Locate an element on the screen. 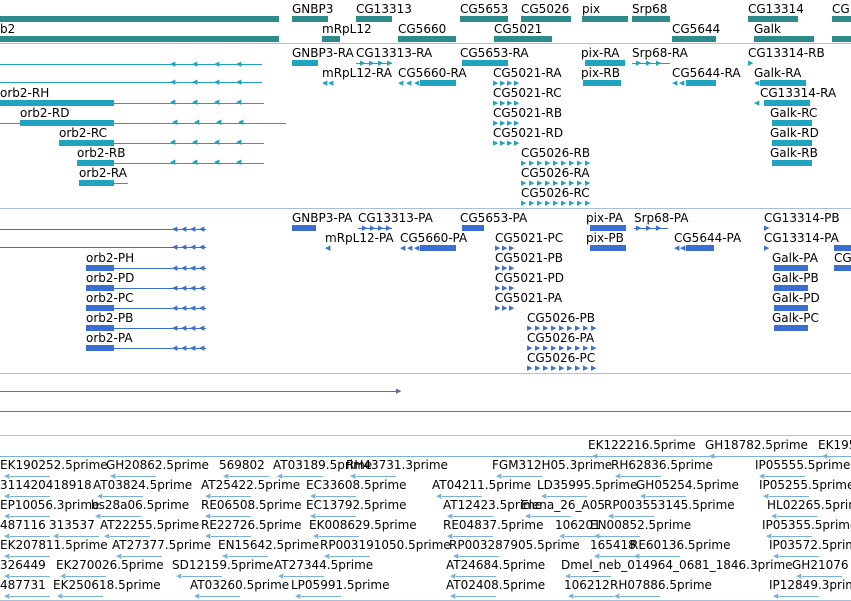 The height and width of the screenshot is (601, 851). est-label: EC33608.5prime is located at coordinates (356, 485).